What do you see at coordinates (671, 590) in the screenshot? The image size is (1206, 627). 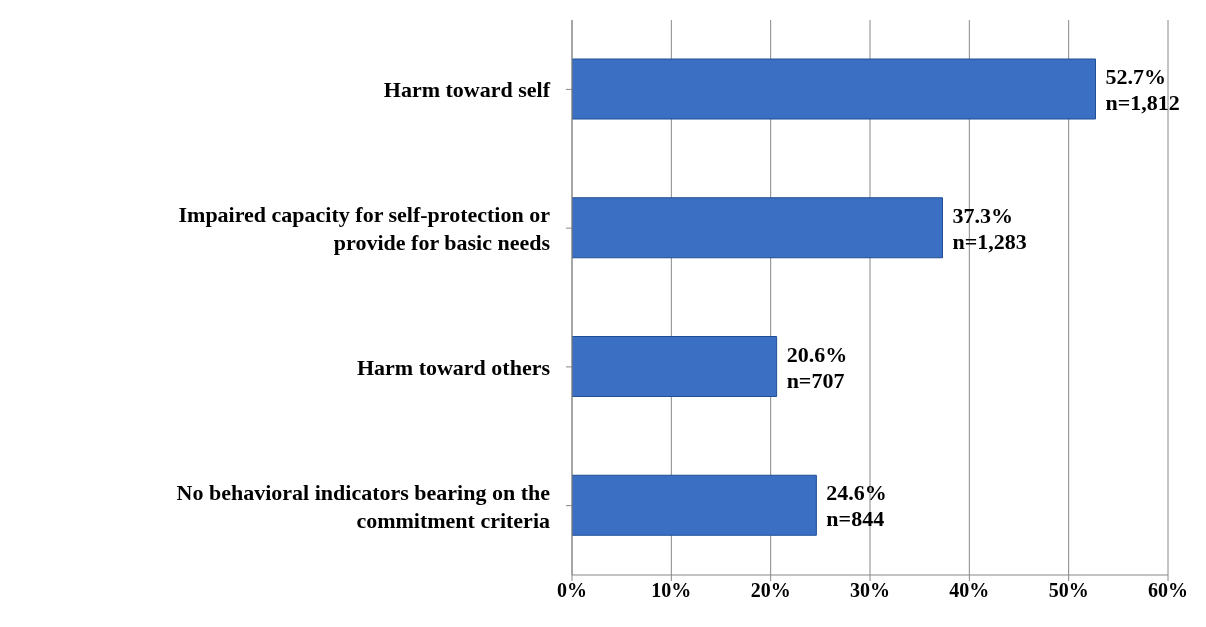 I see `x-tick-label: 10%` at bounding box center [671, 590].